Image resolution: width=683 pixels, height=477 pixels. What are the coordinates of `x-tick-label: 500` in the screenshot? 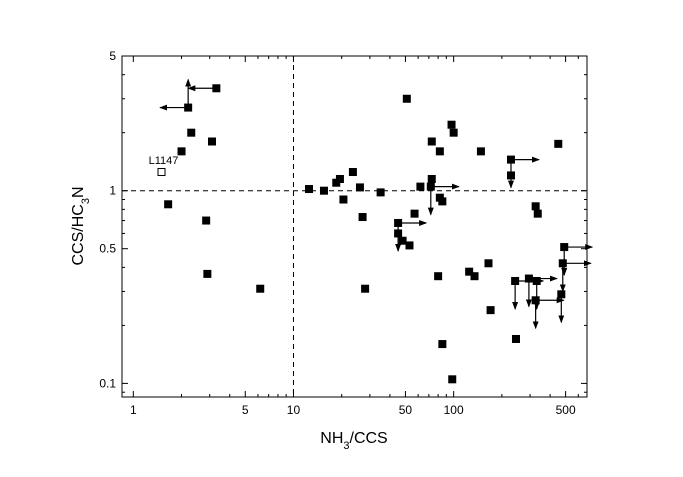 It's located at (566, 410).